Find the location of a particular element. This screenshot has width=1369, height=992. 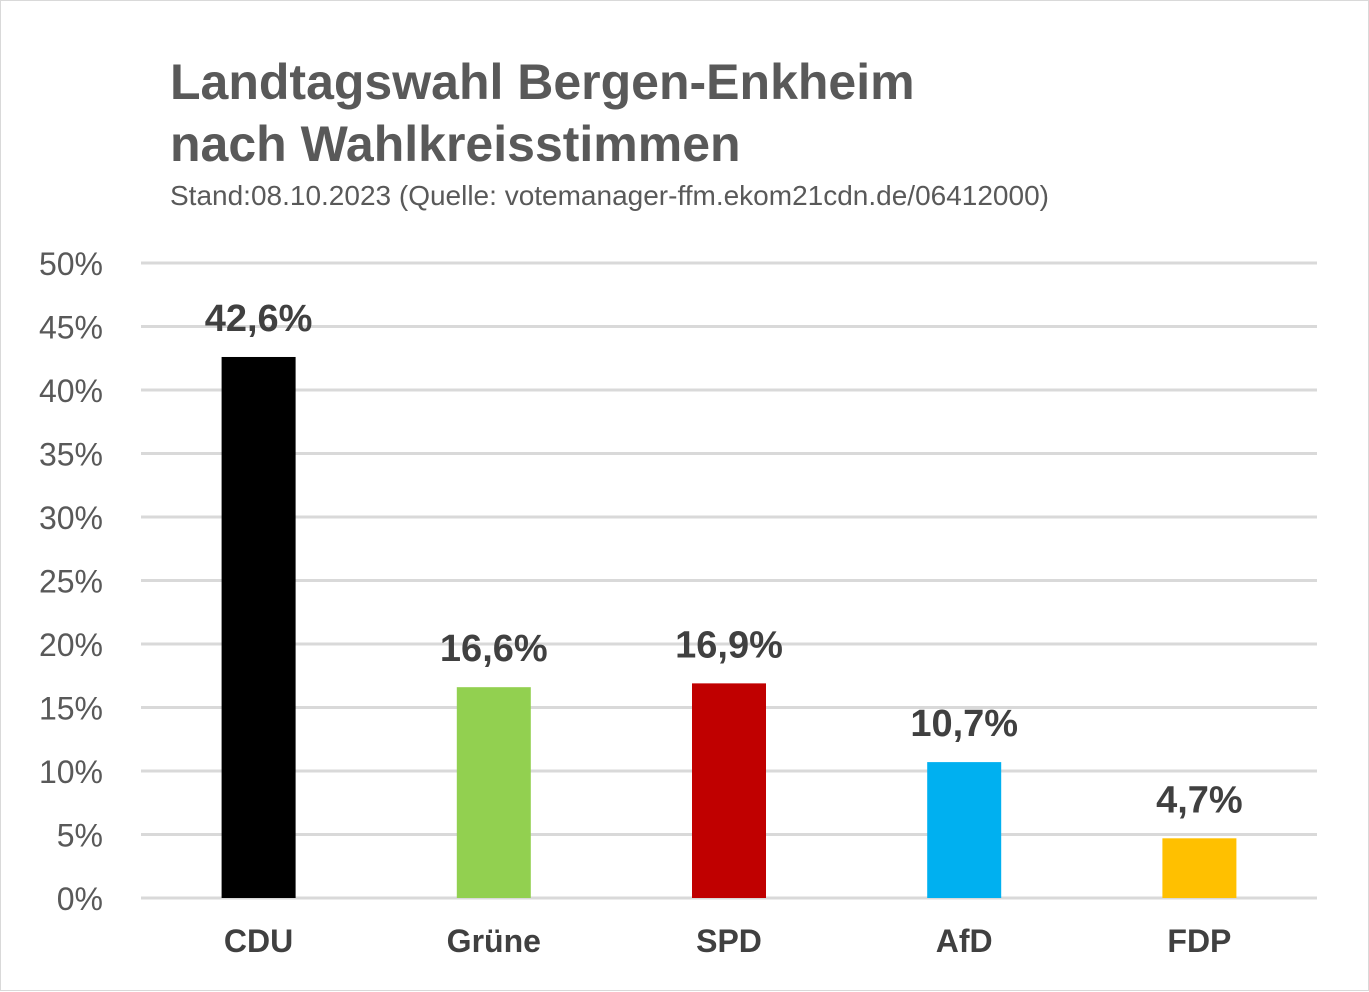

y-tick-label: 50% is located at coordinates (71, 264).